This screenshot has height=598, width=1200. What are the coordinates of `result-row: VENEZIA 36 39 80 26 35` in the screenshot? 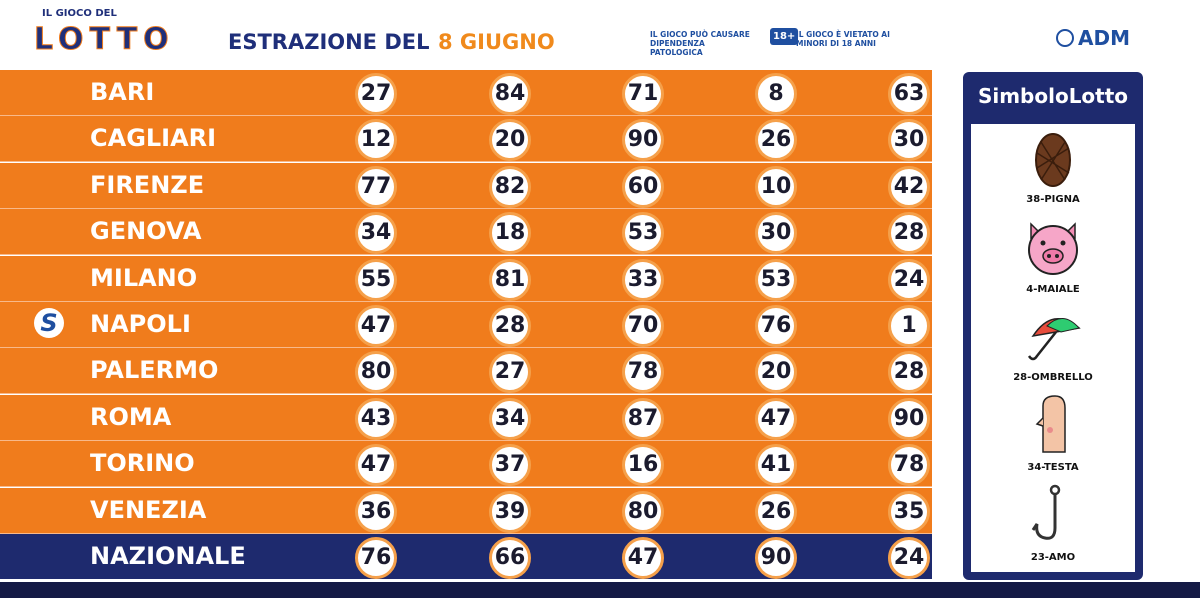 It's located at (466, 510).